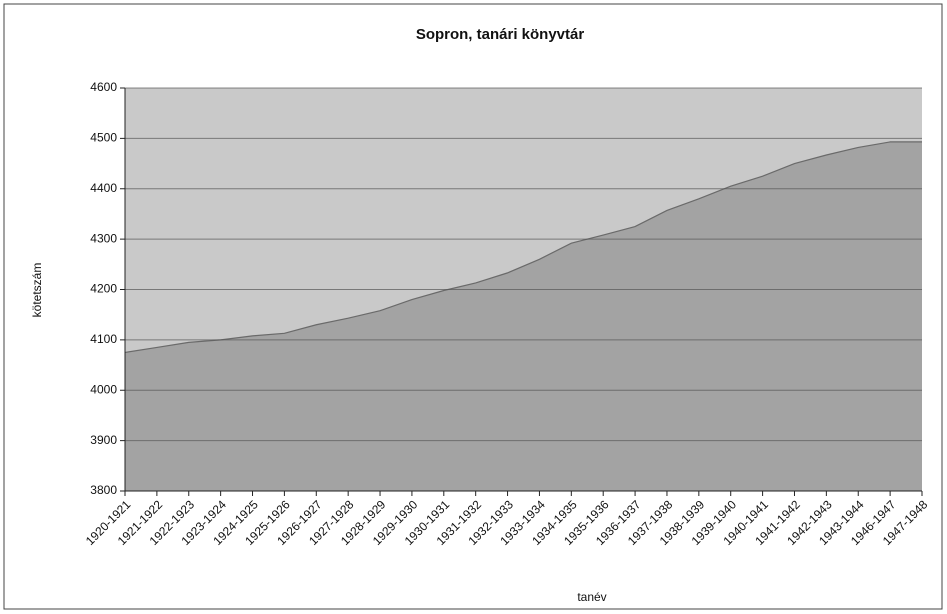 The image size is (947, 614). What do you see at coordinates (103, 87) in the screenshot?
I see `y-tick-label: 4600` at bounding box center [103, 87].